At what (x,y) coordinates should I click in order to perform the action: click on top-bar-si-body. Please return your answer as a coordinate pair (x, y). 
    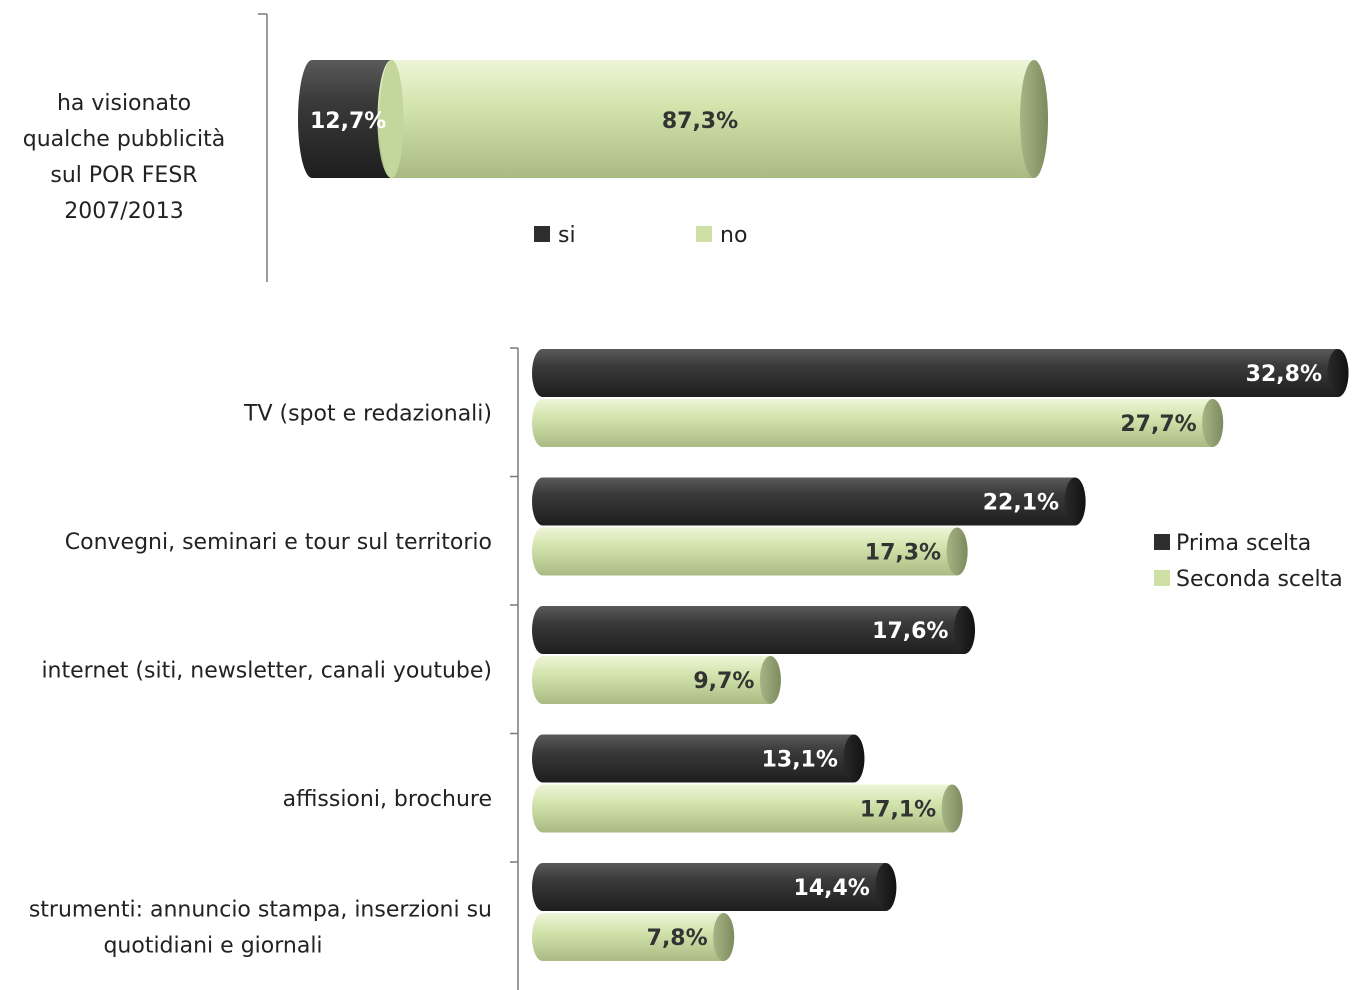
    Looking at the image, I should click on (345, 119).